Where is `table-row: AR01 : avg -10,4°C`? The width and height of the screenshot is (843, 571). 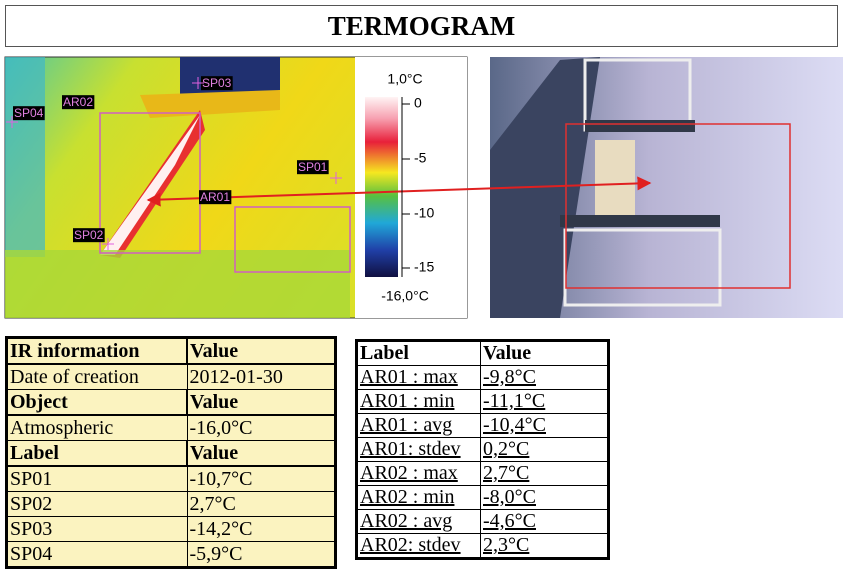 table-row: AR01 : avg -10,4°C is located at coordinates (482, 425).